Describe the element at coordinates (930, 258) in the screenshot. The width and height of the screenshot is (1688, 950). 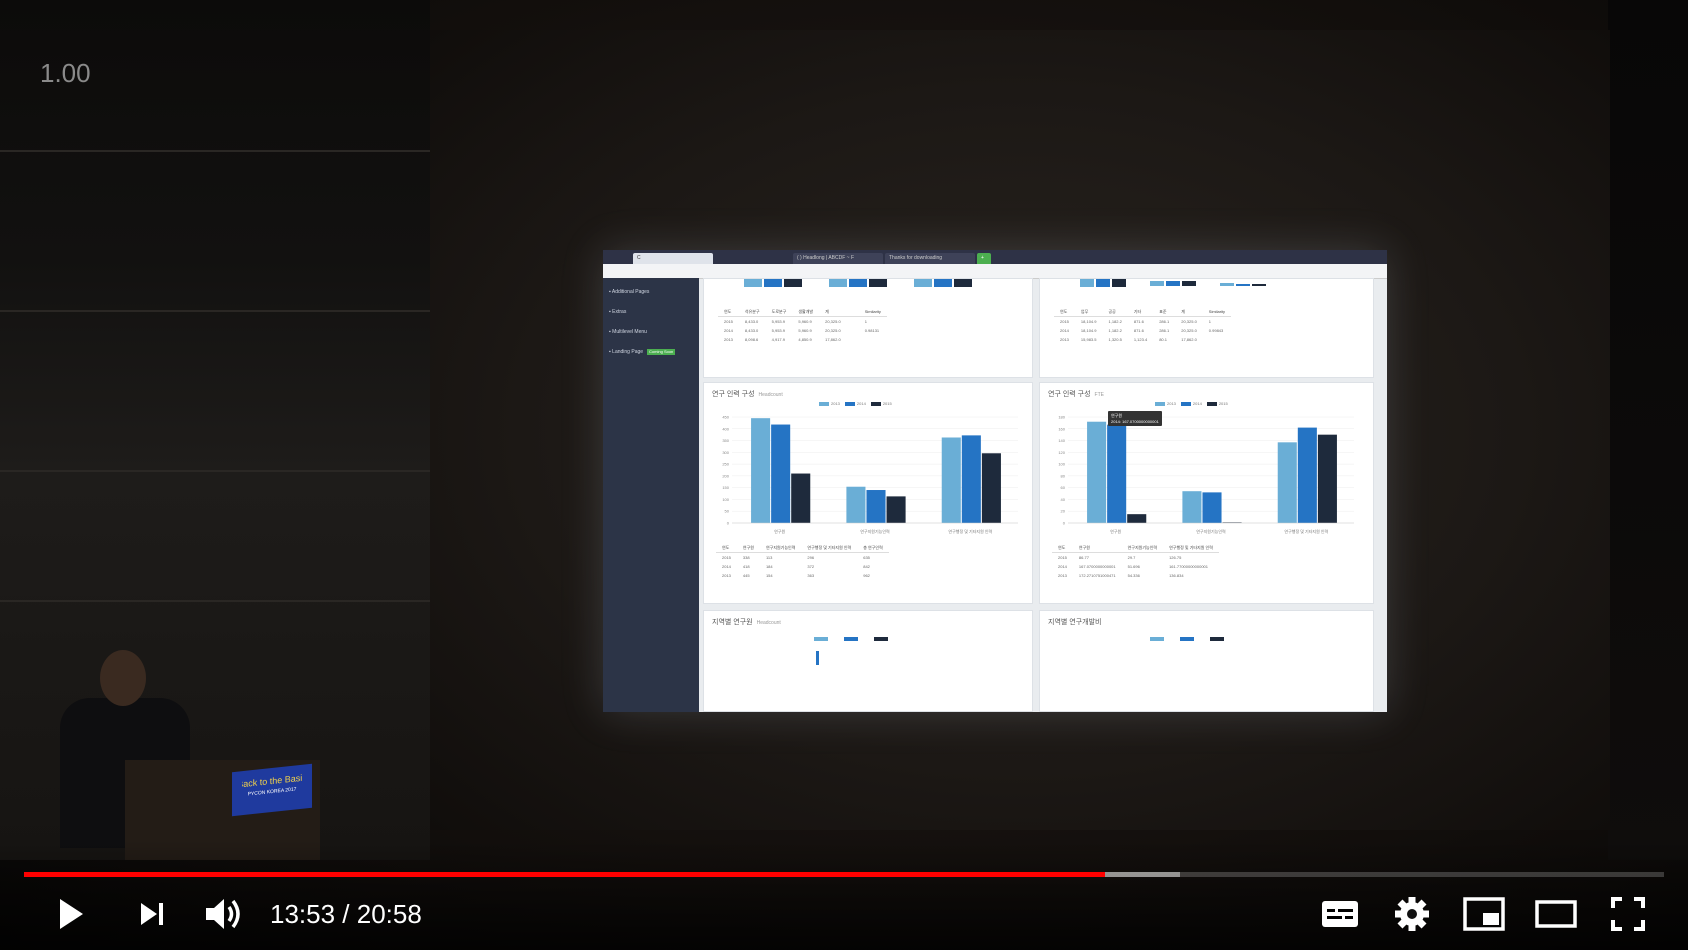
I see `browser-tab: Thanks for downloading` at that location.